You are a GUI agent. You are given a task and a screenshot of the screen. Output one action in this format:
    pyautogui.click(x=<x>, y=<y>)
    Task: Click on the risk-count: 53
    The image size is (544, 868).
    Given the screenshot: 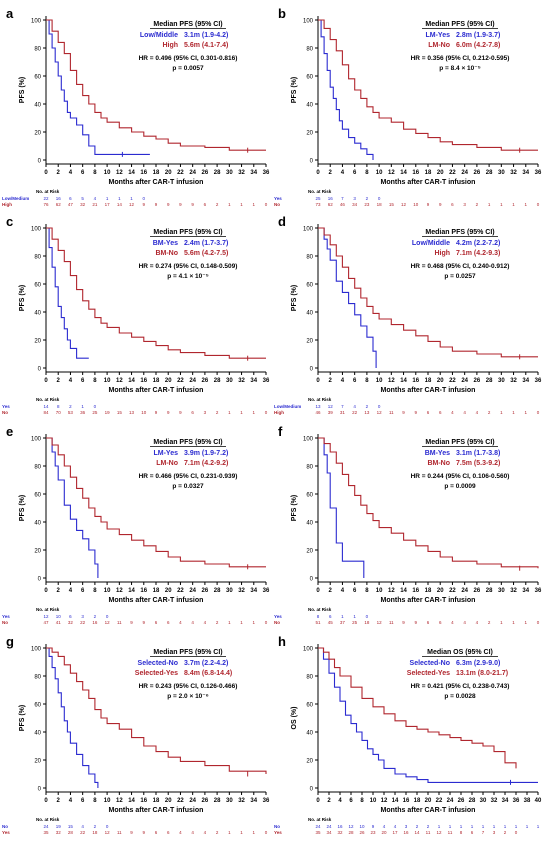 What is the action you would take?
    pyautogui.click(x=71, y=412)
    